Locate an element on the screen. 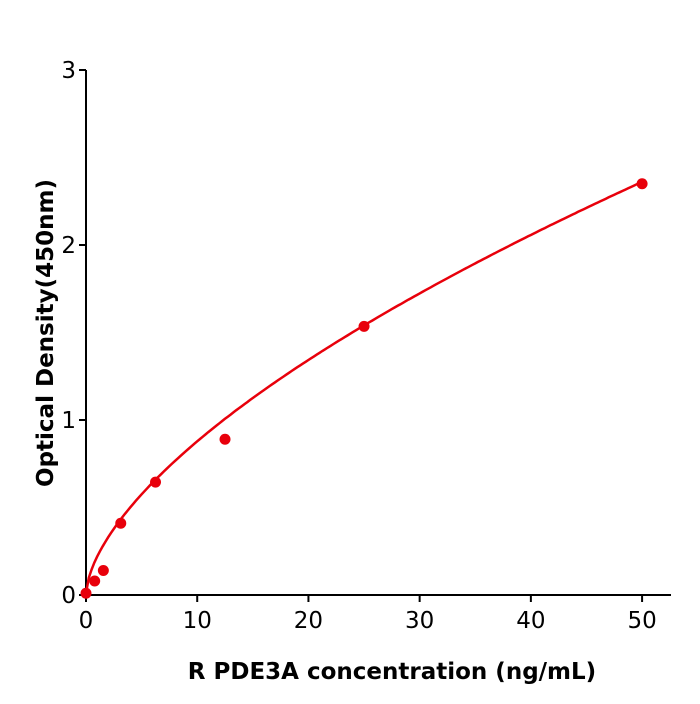  y-tick-label: 0 is located at coordinates (68, 596).